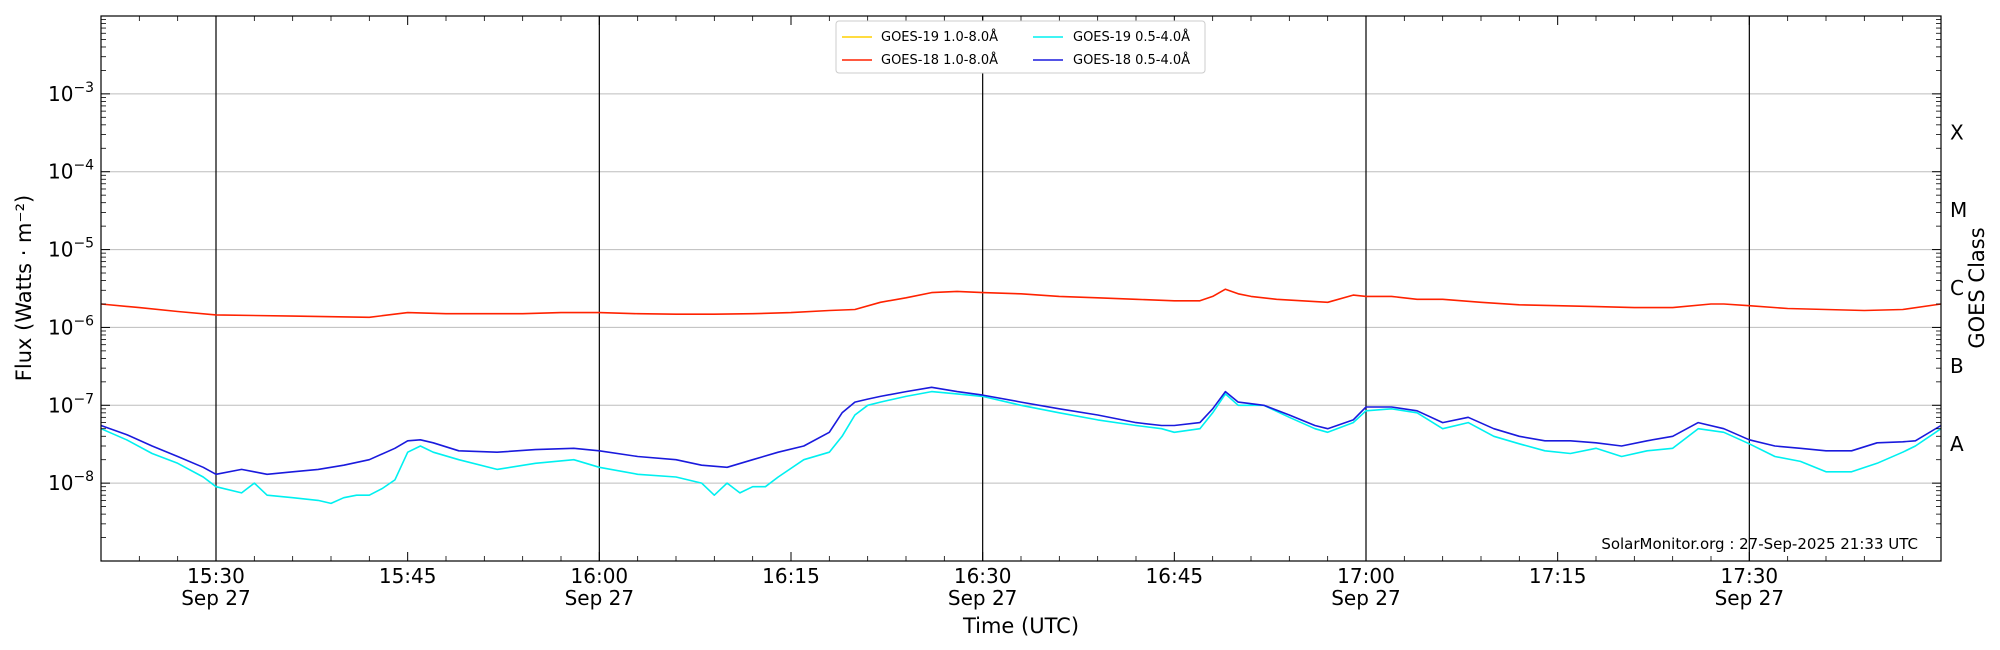 The image size is (2000, 650). Describe the element at coordinates (71, 326) in the screenshot. I see `y-tick-label: 10⁻⁶` at that location.